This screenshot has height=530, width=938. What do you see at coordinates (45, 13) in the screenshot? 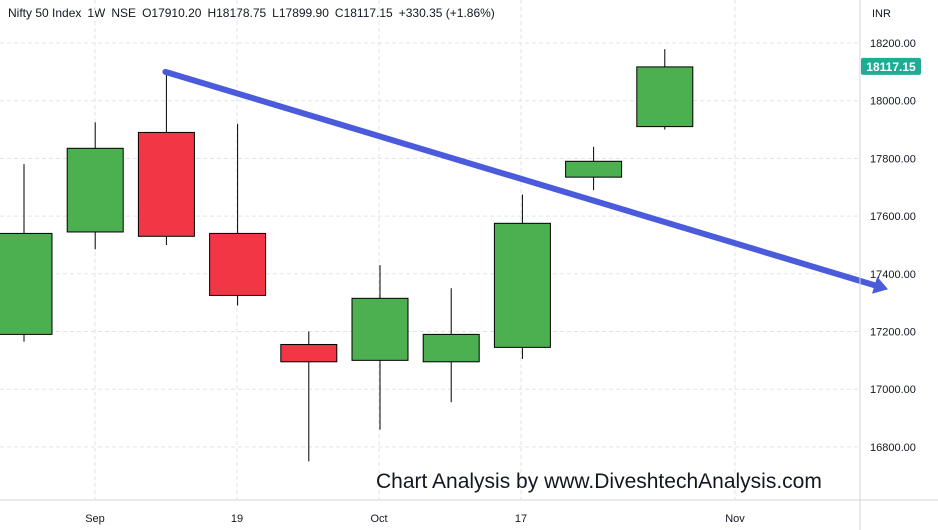
I see `symbol-name: Nifty 50 Index` at bounding box center [45, 13].